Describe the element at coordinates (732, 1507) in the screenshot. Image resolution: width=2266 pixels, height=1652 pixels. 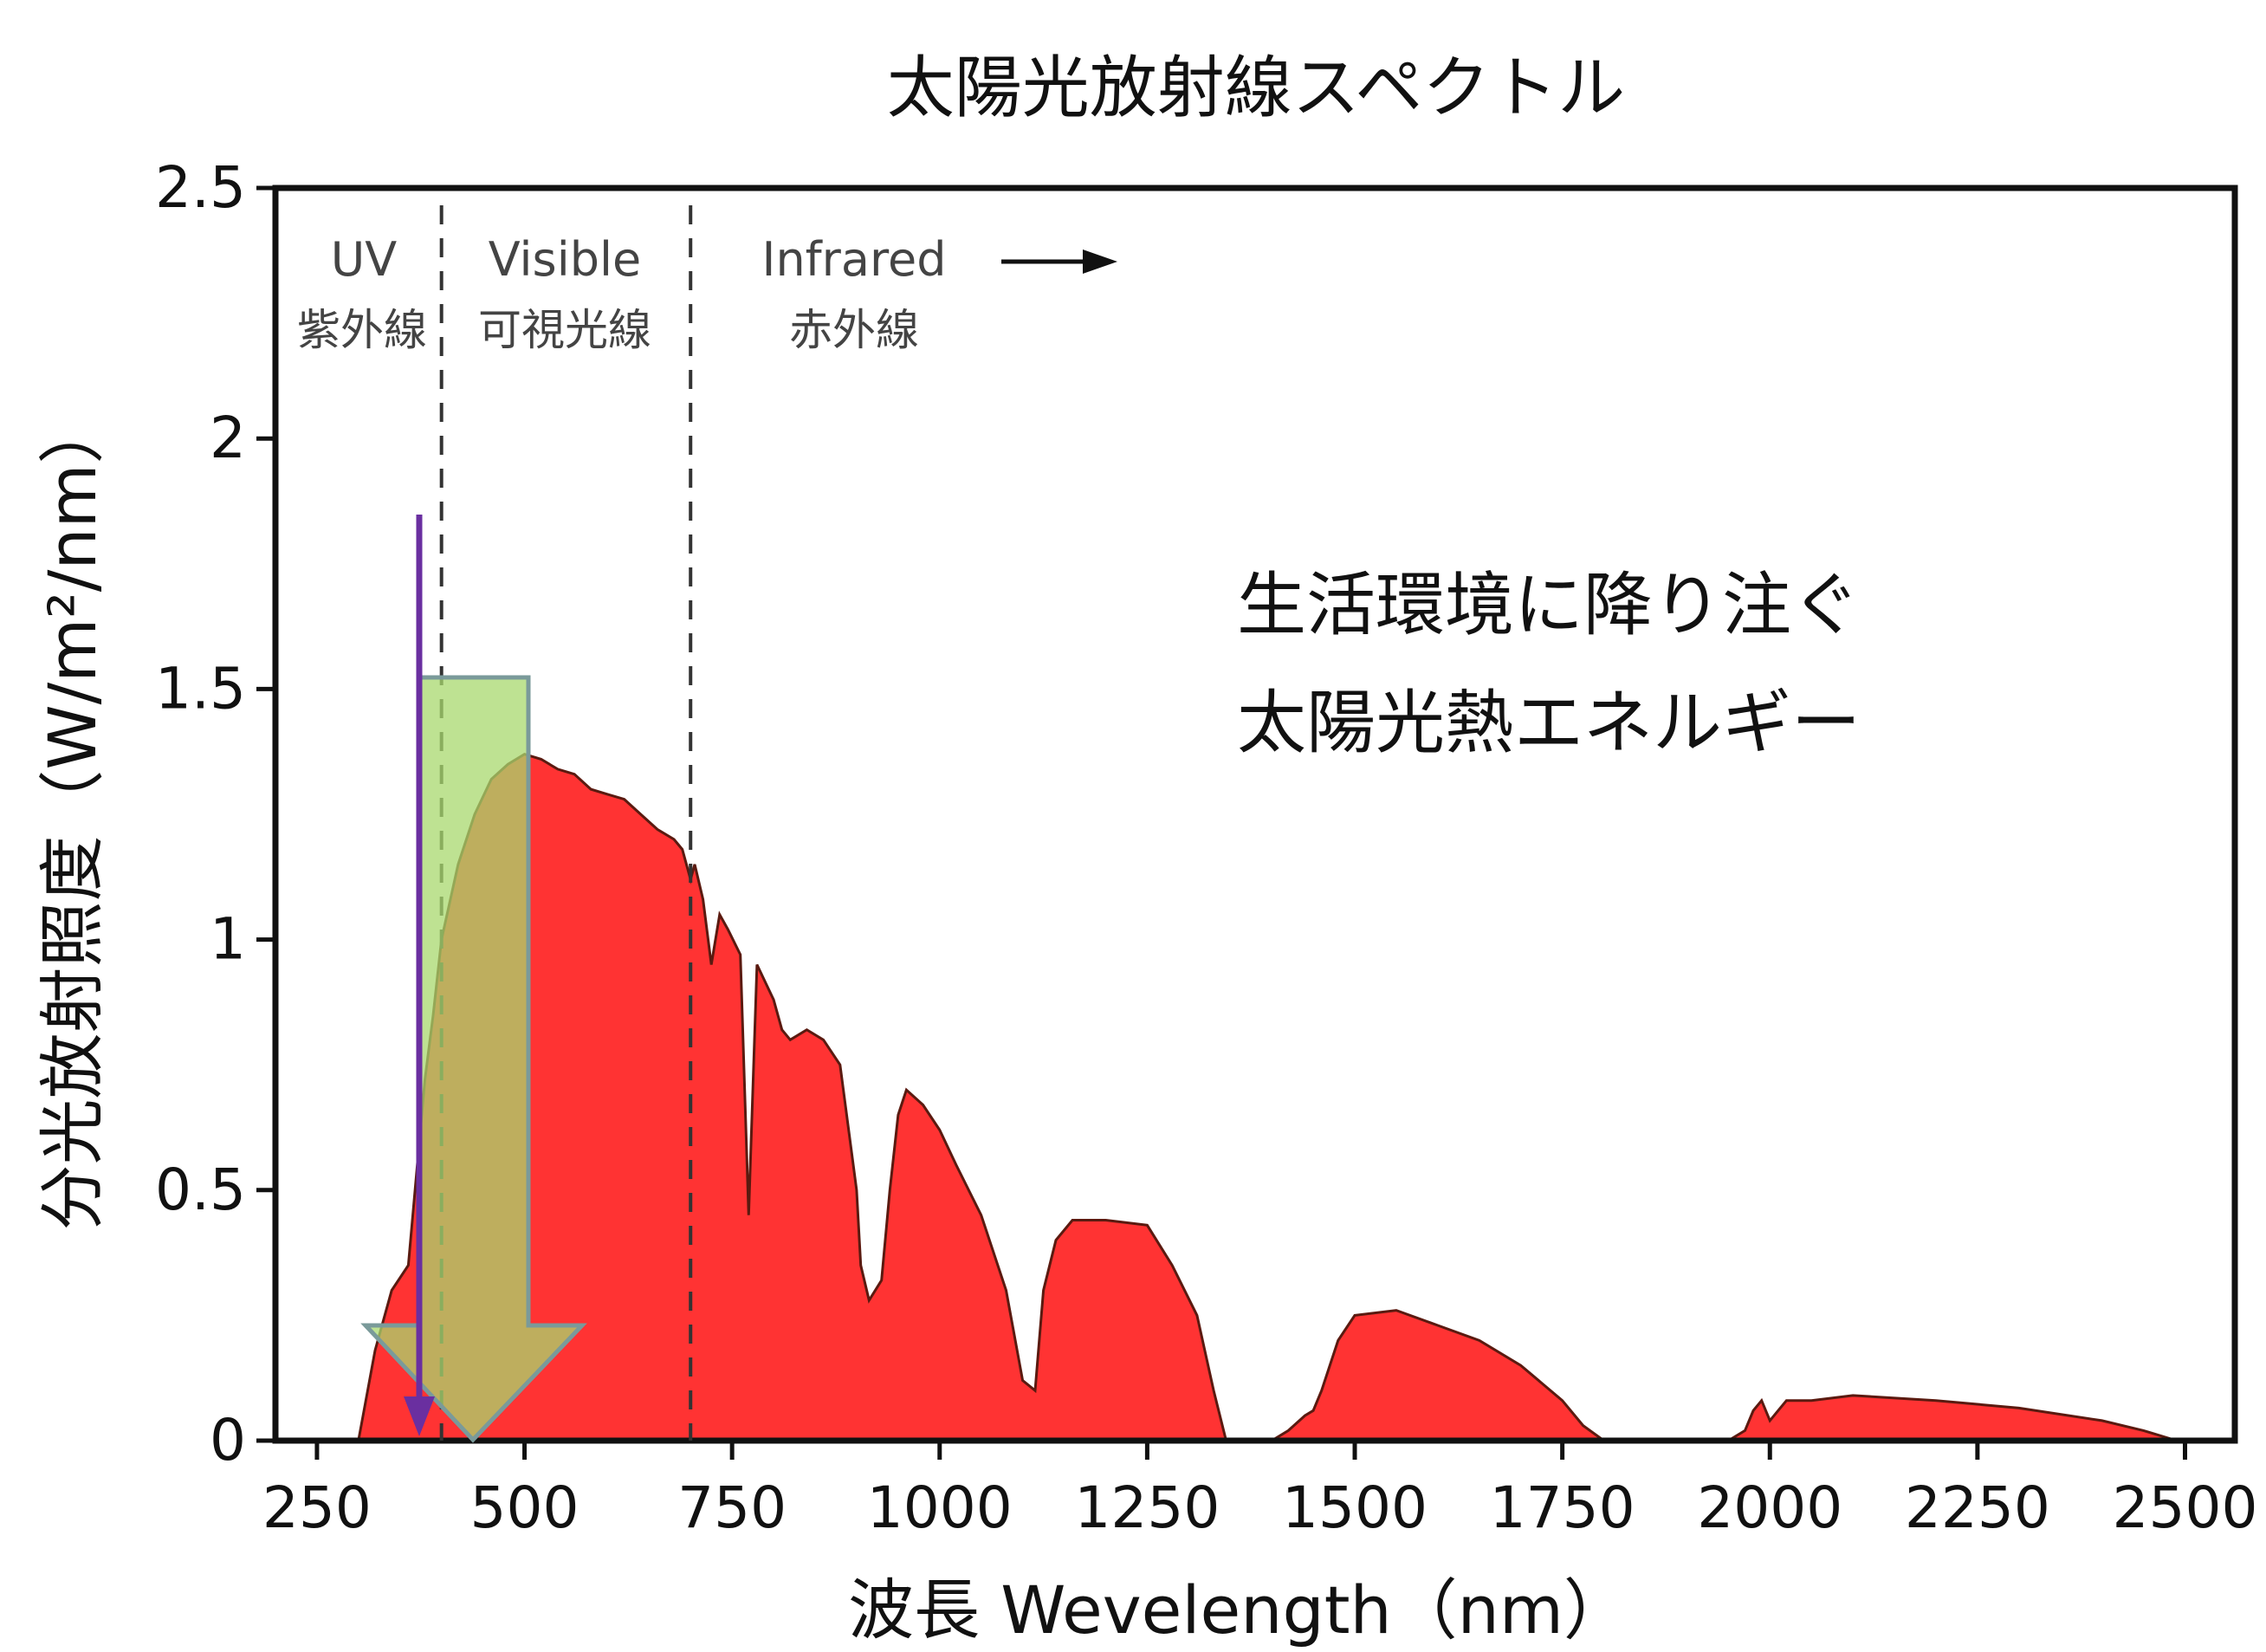
I see `x-tick-label: 750` at that location.